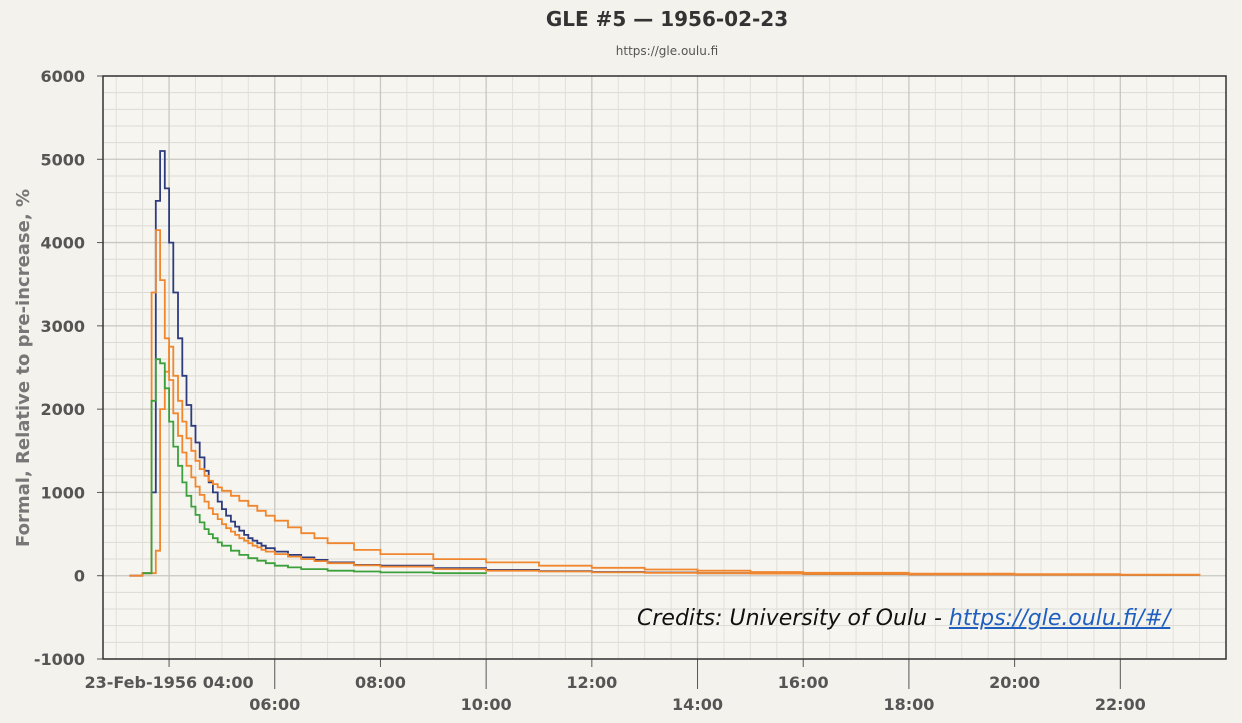  Describe the element at coordinates (274, 704) in the screenshot. I see `x-tick-label: 06:00` at that location.